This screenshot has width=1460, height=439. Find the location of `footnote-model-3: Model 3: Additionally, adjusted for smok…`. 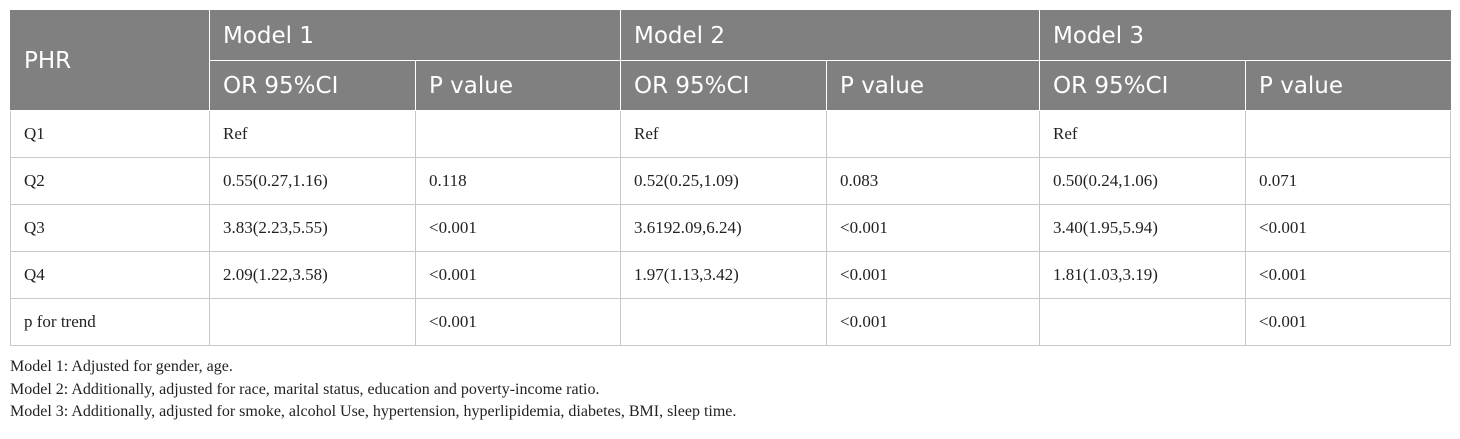

footnote-model-3: Model 3: Additionally, adjusted for smok… is located at coordinates (373, 411).